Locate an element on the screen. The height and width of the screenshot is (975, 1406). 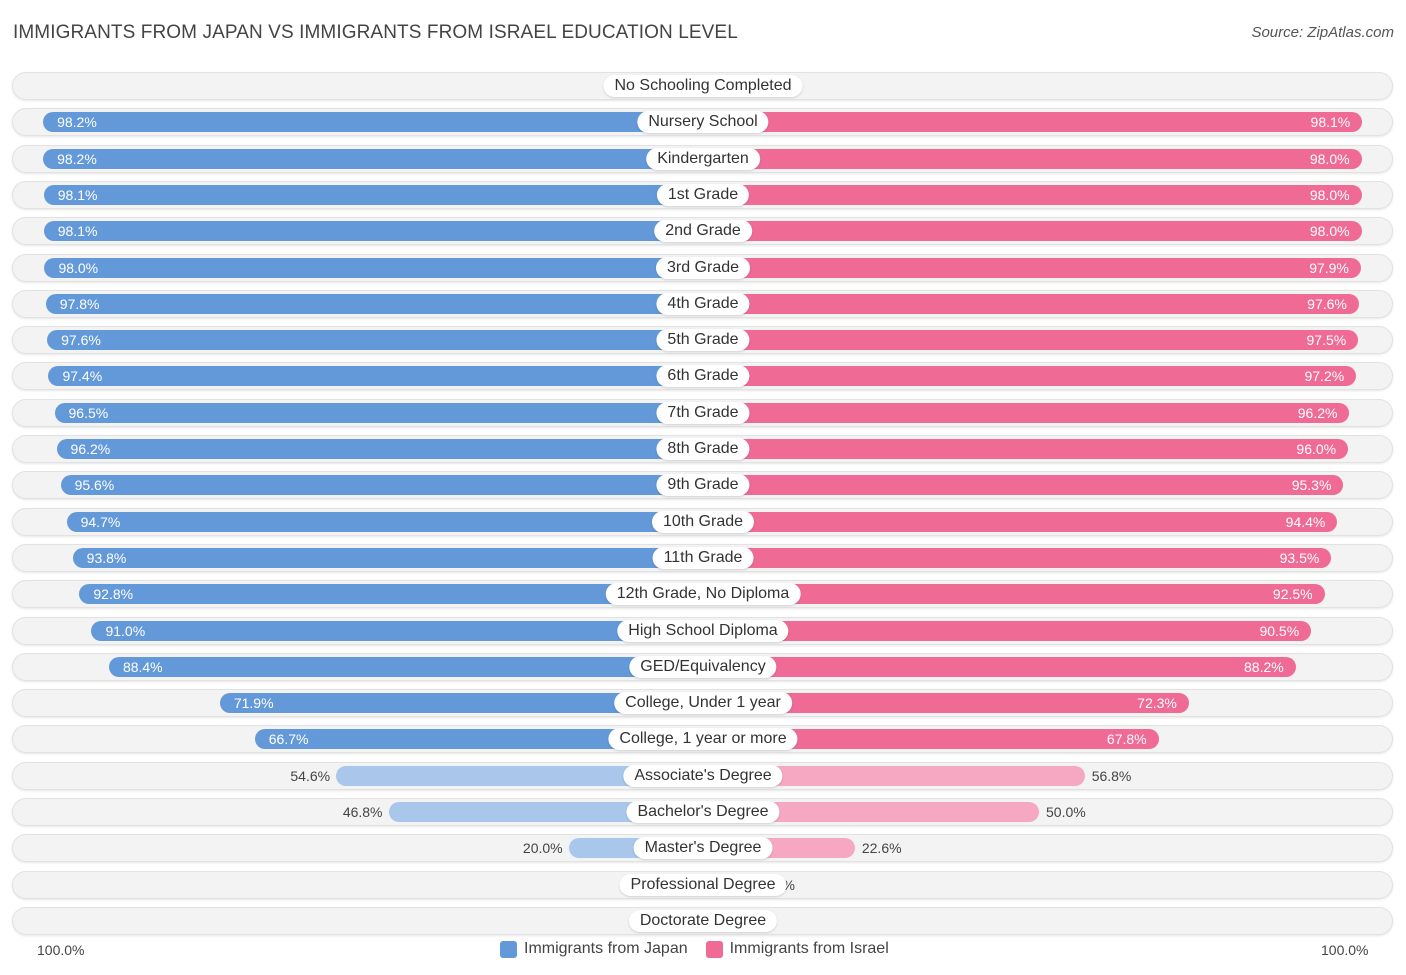
value-israel-ged-equivalency: 88.2% is located at coordinates (1264, 666).